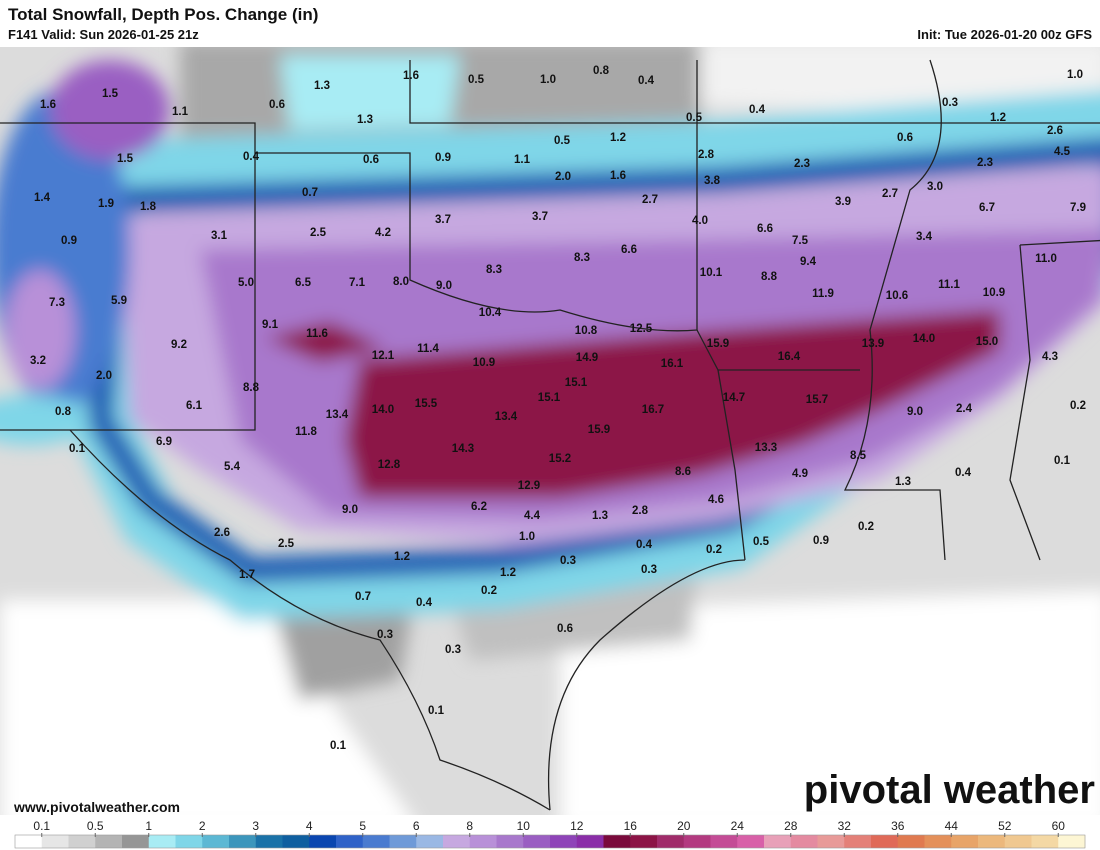 The width and height of the screenshot is (1100, 850). I want to click on snow-label: 11.6, so click(317, 334).